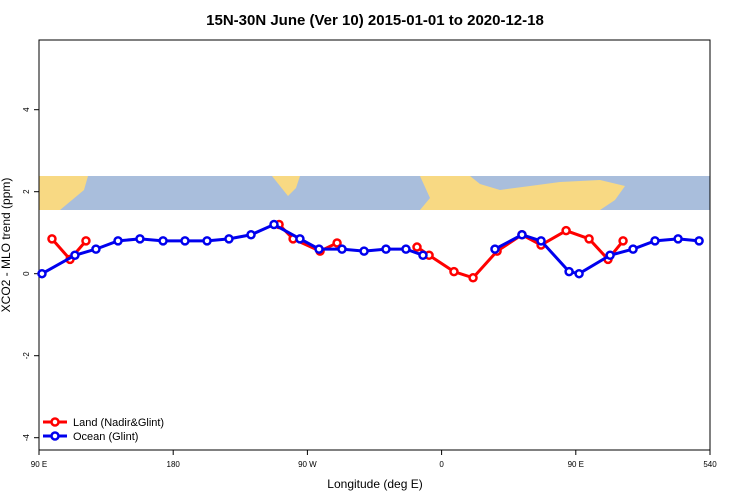 Image resolution: width=750 pixels, height=500 pixels. Describe the element at coordinates (118, 423) in the screenshot. I see `legend-label: Land (Nadir&Glint)` at that location.